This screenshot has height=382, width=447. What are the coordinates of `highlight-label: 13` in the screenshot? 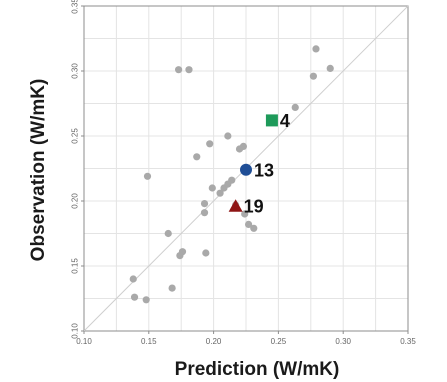 It's located at (264, 170).